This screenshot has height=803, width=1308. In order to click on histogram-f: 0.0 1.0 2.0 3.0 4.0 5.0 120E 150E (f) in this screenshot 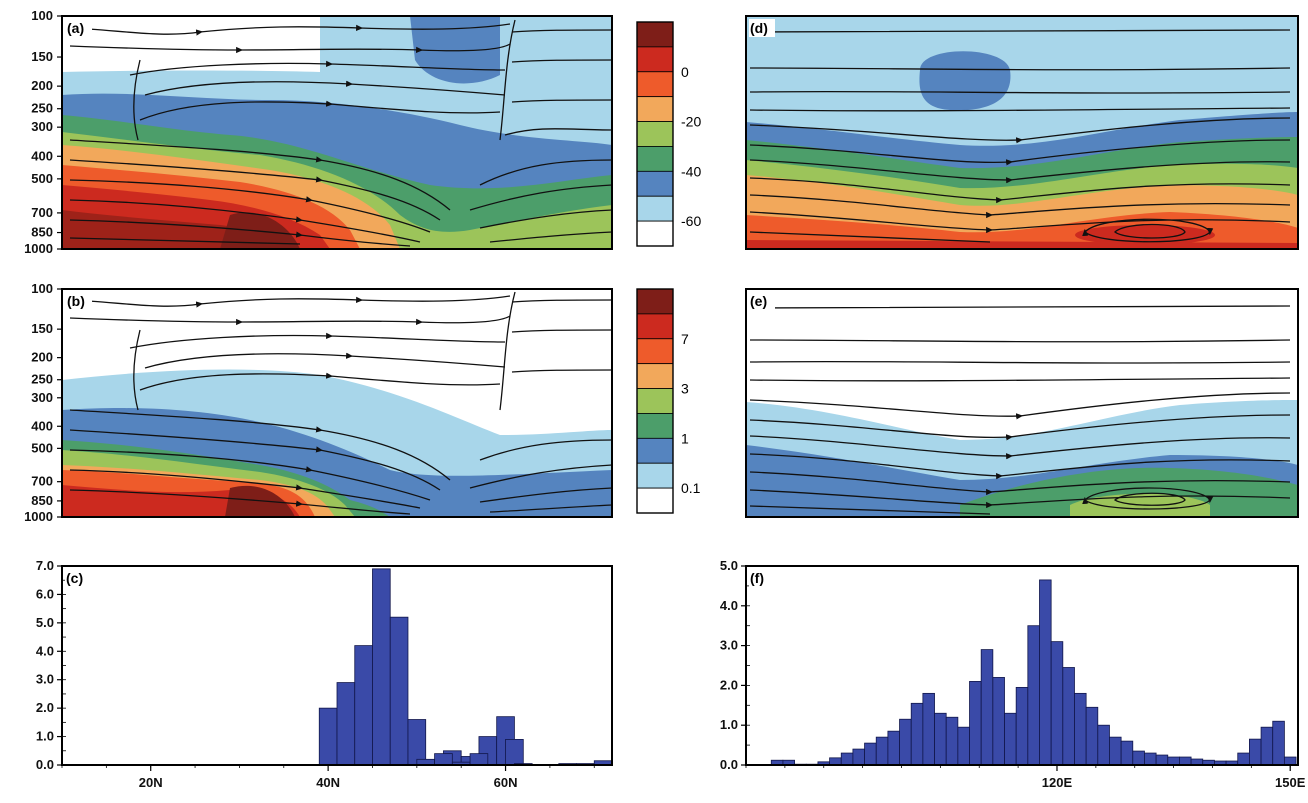, I will do `click(1013, 674)`.